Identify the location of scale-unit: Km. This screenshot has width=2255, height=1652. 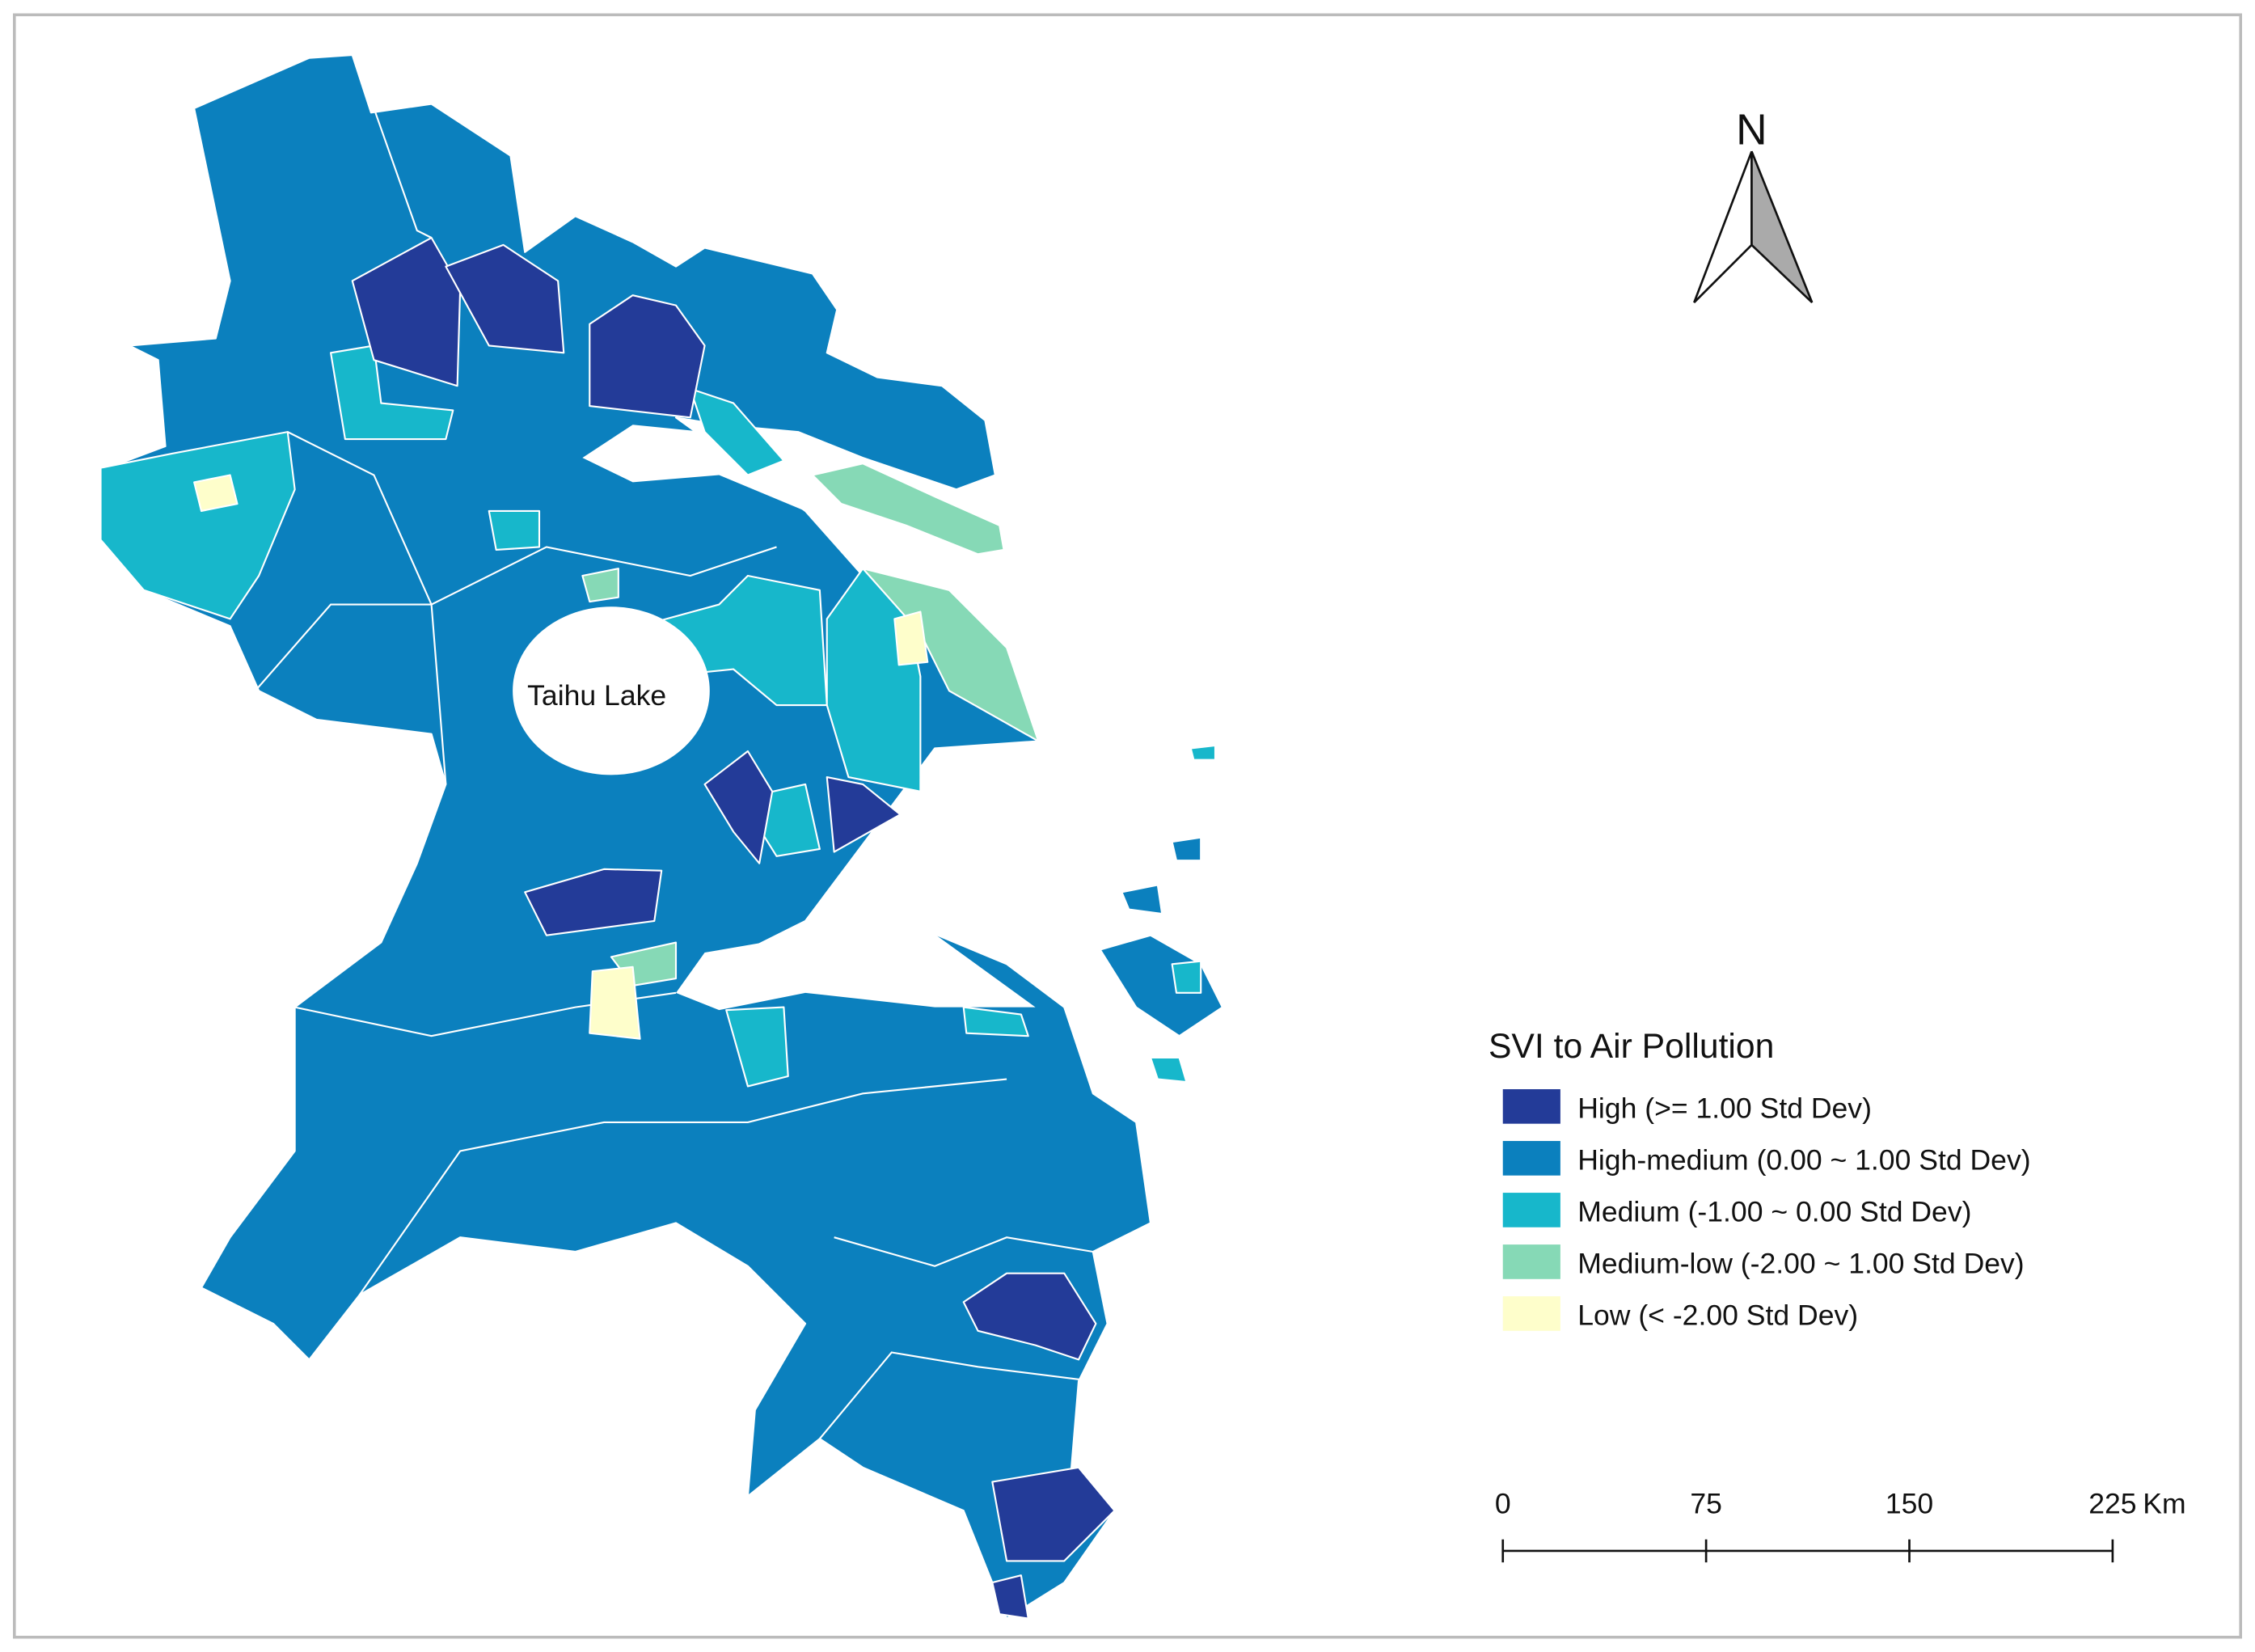
(2164, 1504).